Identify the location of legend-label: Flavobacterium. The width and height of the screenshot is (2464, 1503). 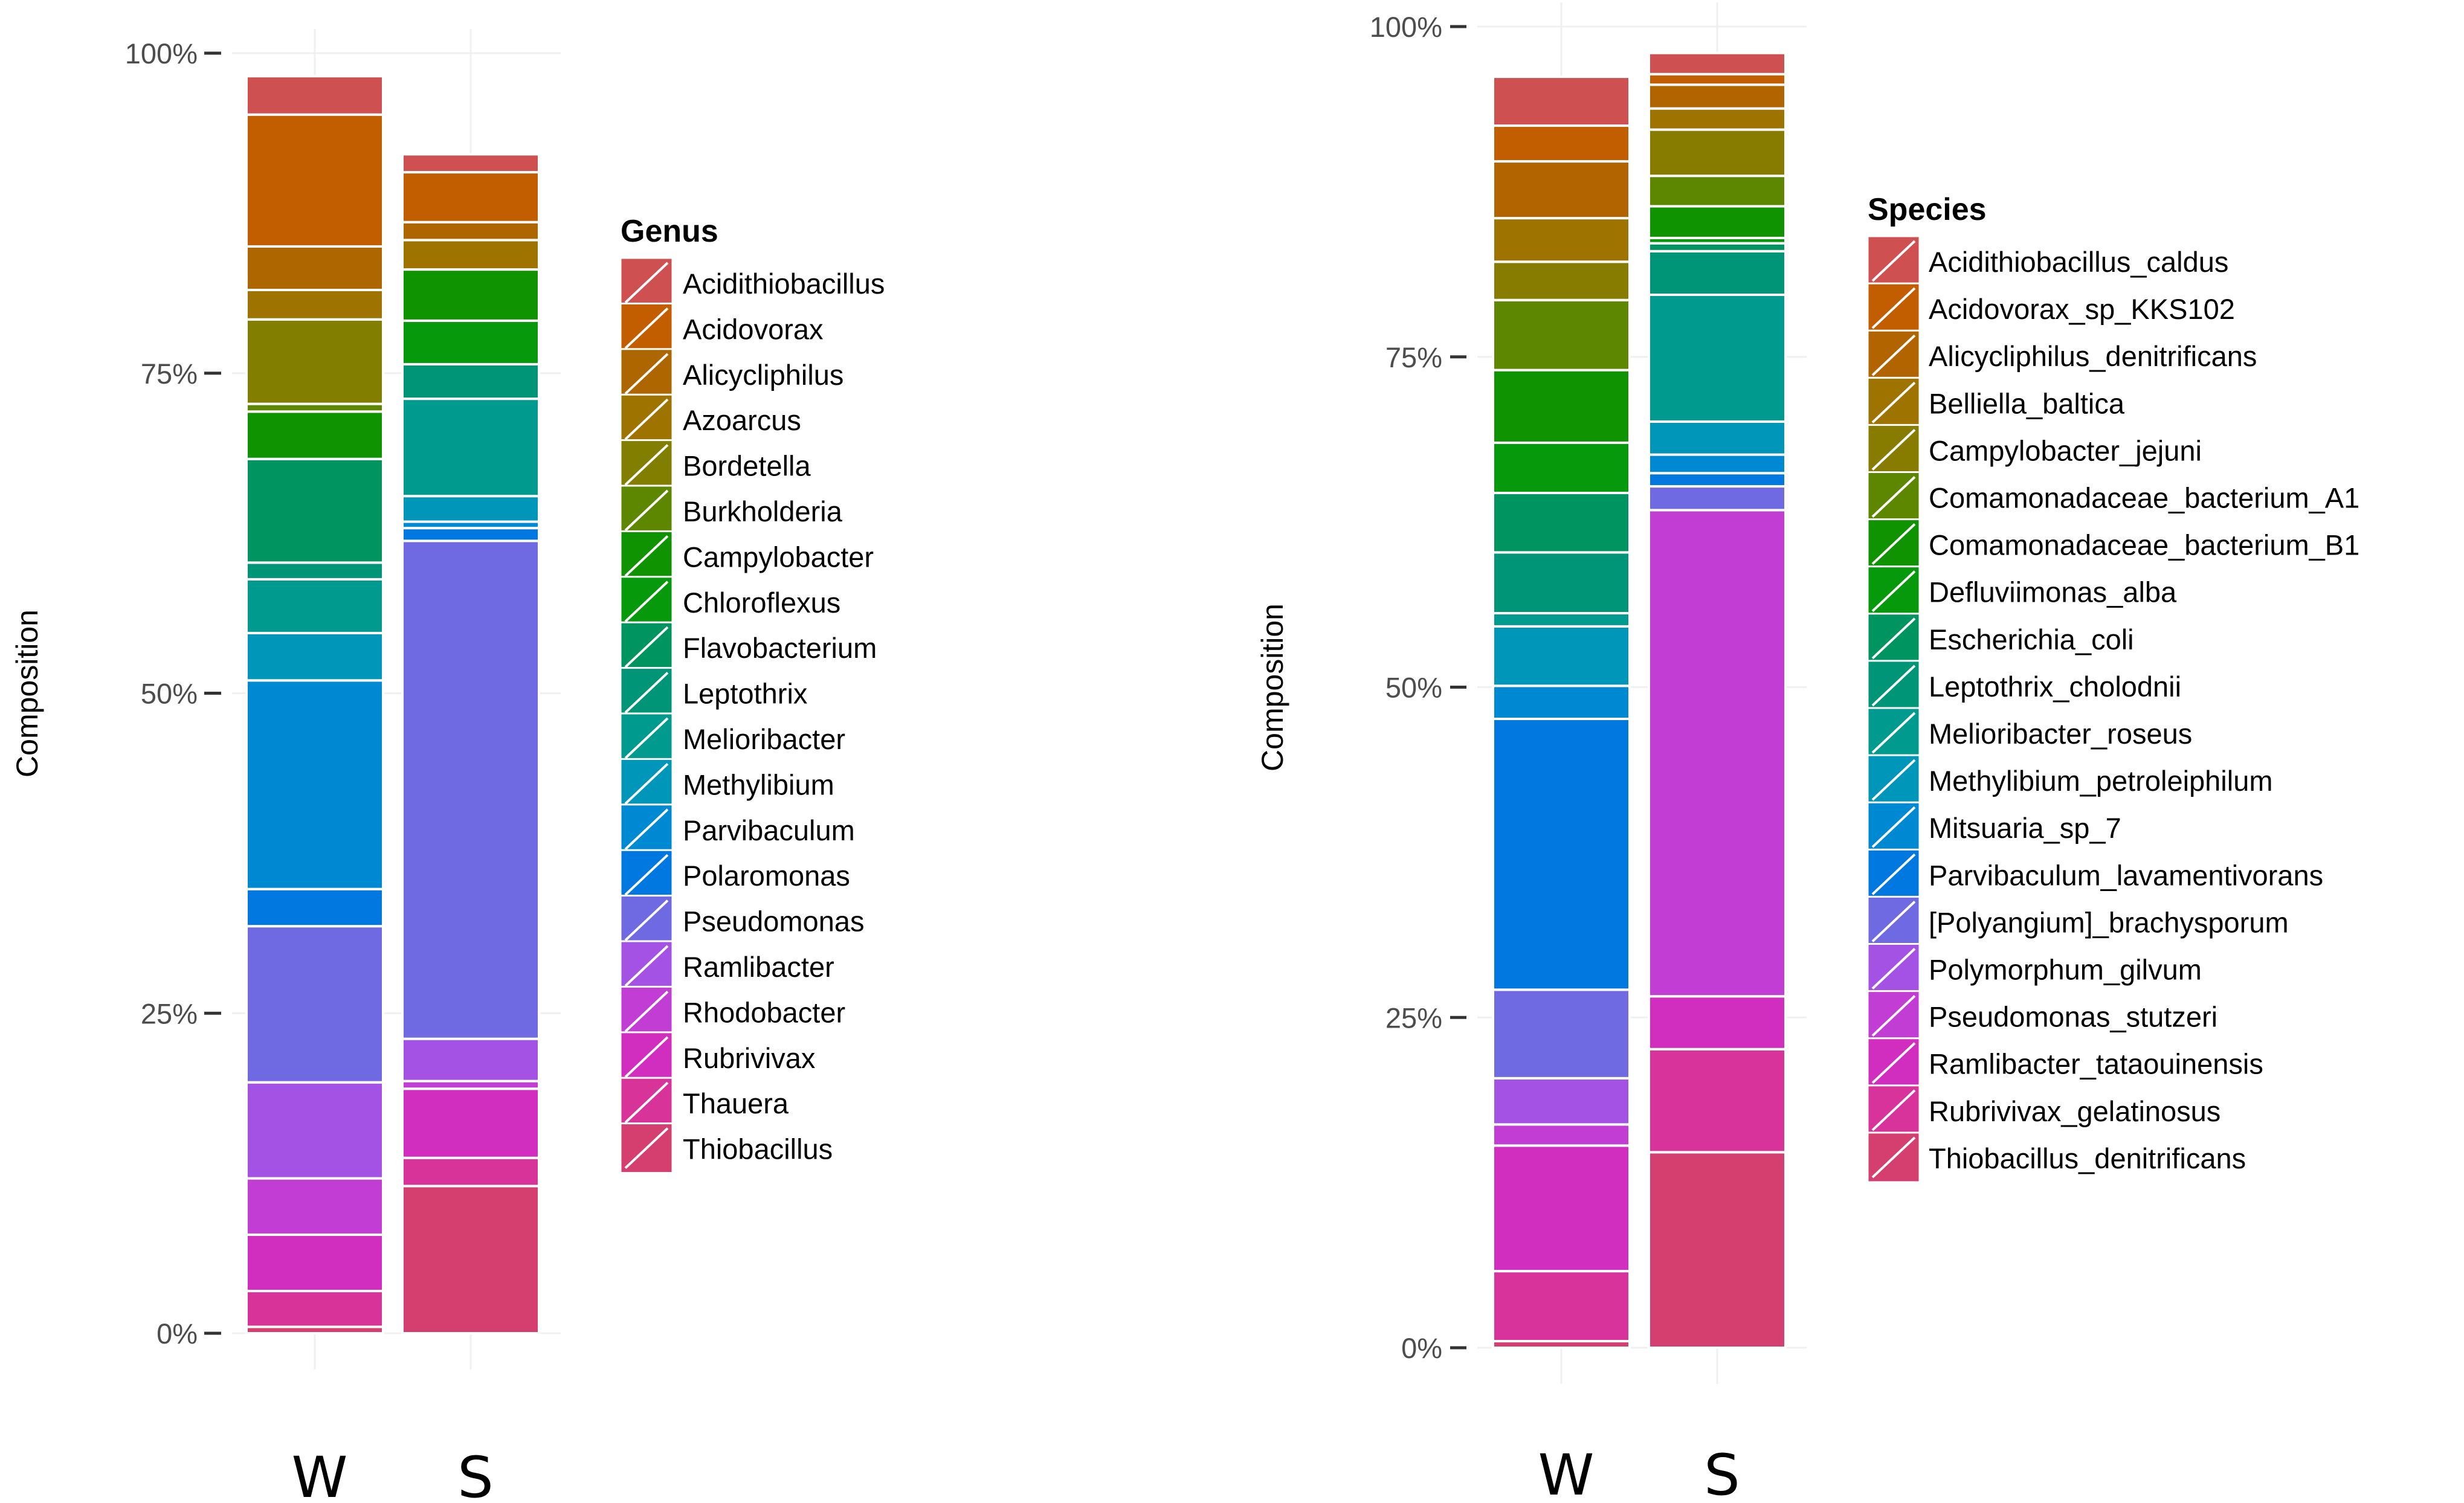
(780, 648).